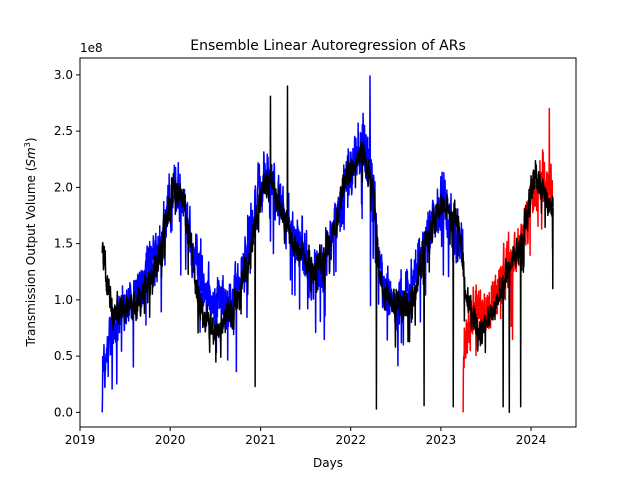 The height and width of the screenshot is (480, 640). Describe the element at coordinates (531, 440) in the screenshot. I see `x-tick-label: 2024` at that location.